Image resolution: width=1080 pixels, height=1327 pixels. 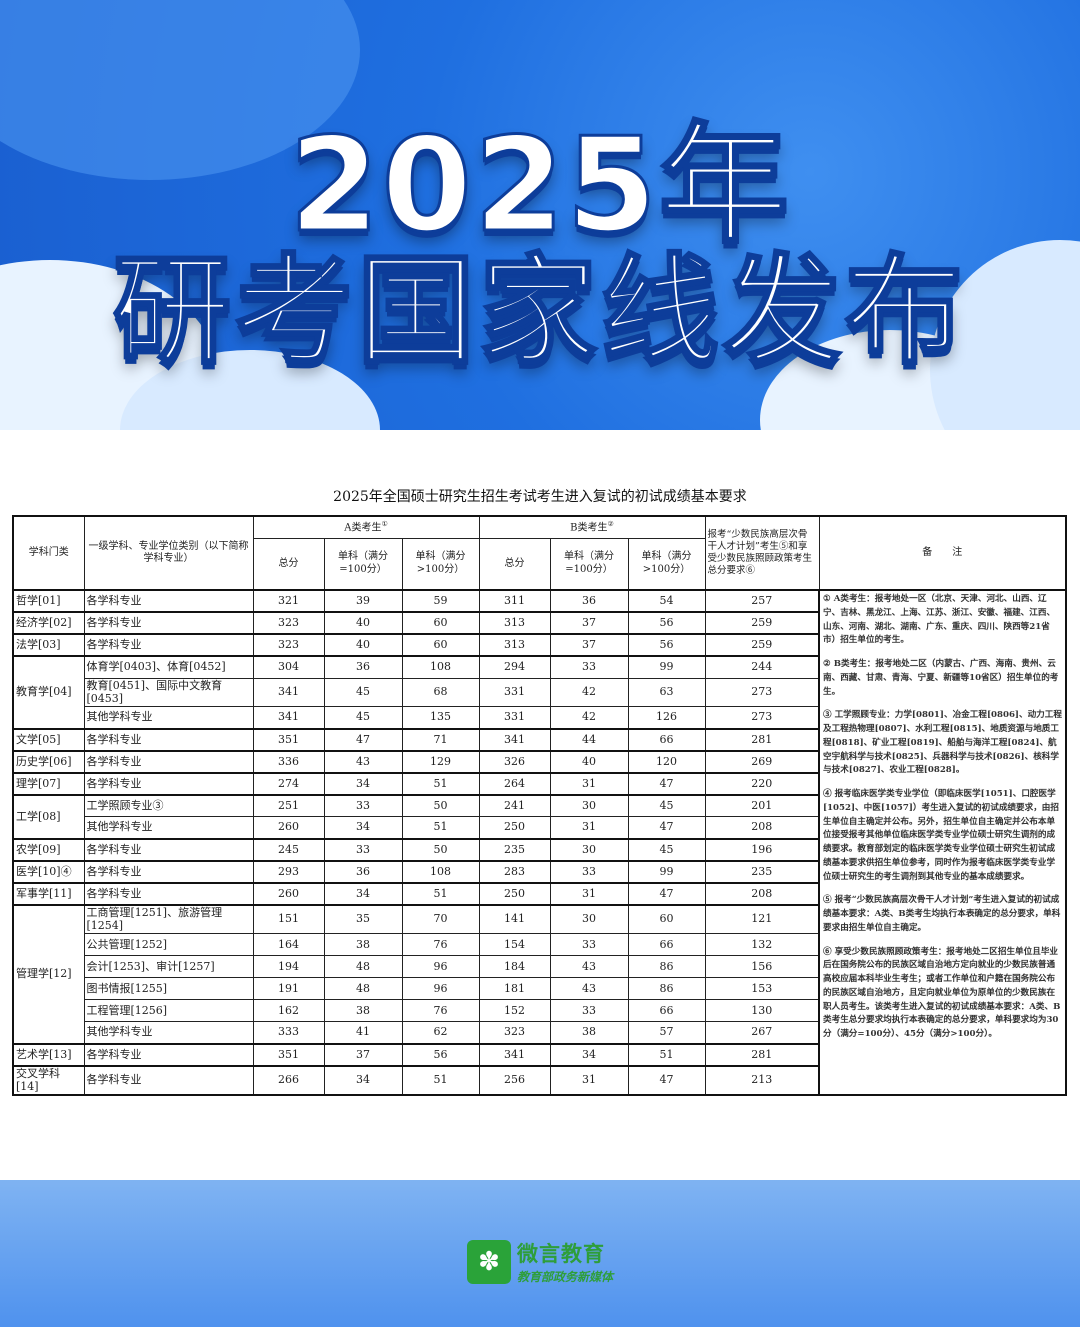 What do you see at coordinates (666, 601) in the screenshot?
I see `score-cell: 54` at bounding box center [666, 601].